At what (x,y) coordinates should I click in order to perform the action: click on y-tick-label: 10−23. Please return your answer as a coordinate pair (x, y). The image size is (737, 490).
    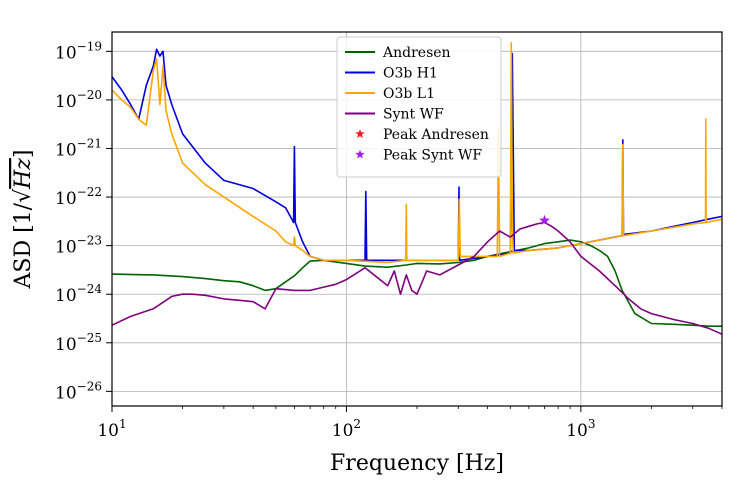
    Looking at the image, I should click on (78, 246).